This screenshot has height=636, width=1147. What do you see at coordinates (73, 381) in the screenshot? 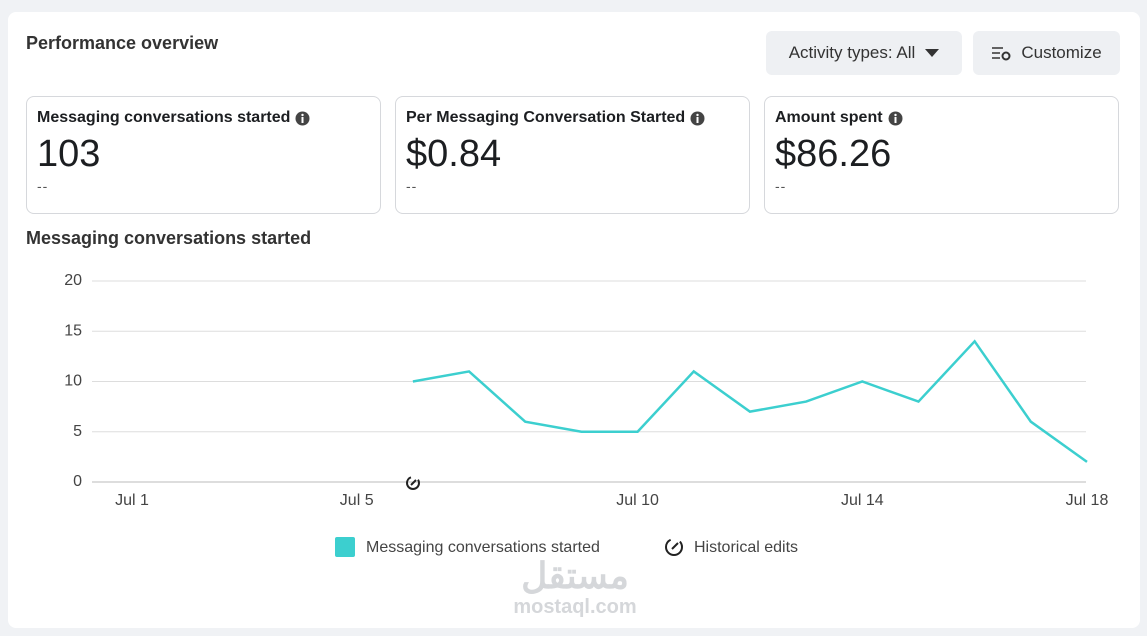
I see `y-tick-label: 10` at bounding box center [73, 381].